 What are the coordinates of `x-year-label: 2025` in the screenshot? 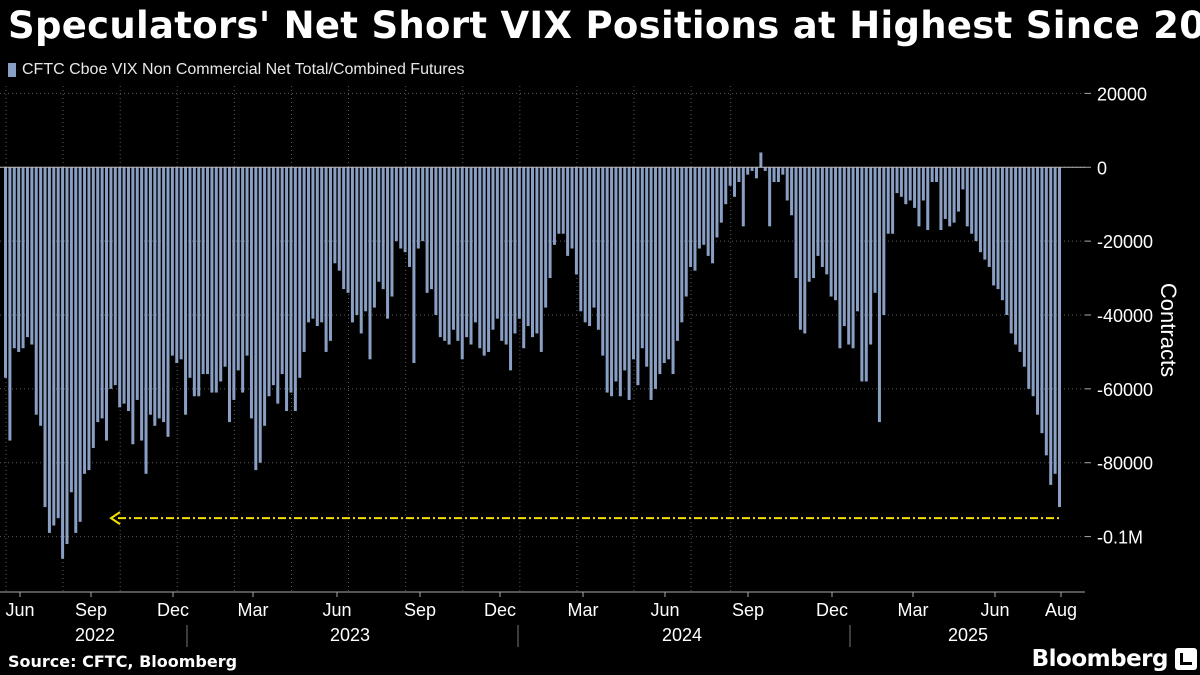 It's located at (968, 635).